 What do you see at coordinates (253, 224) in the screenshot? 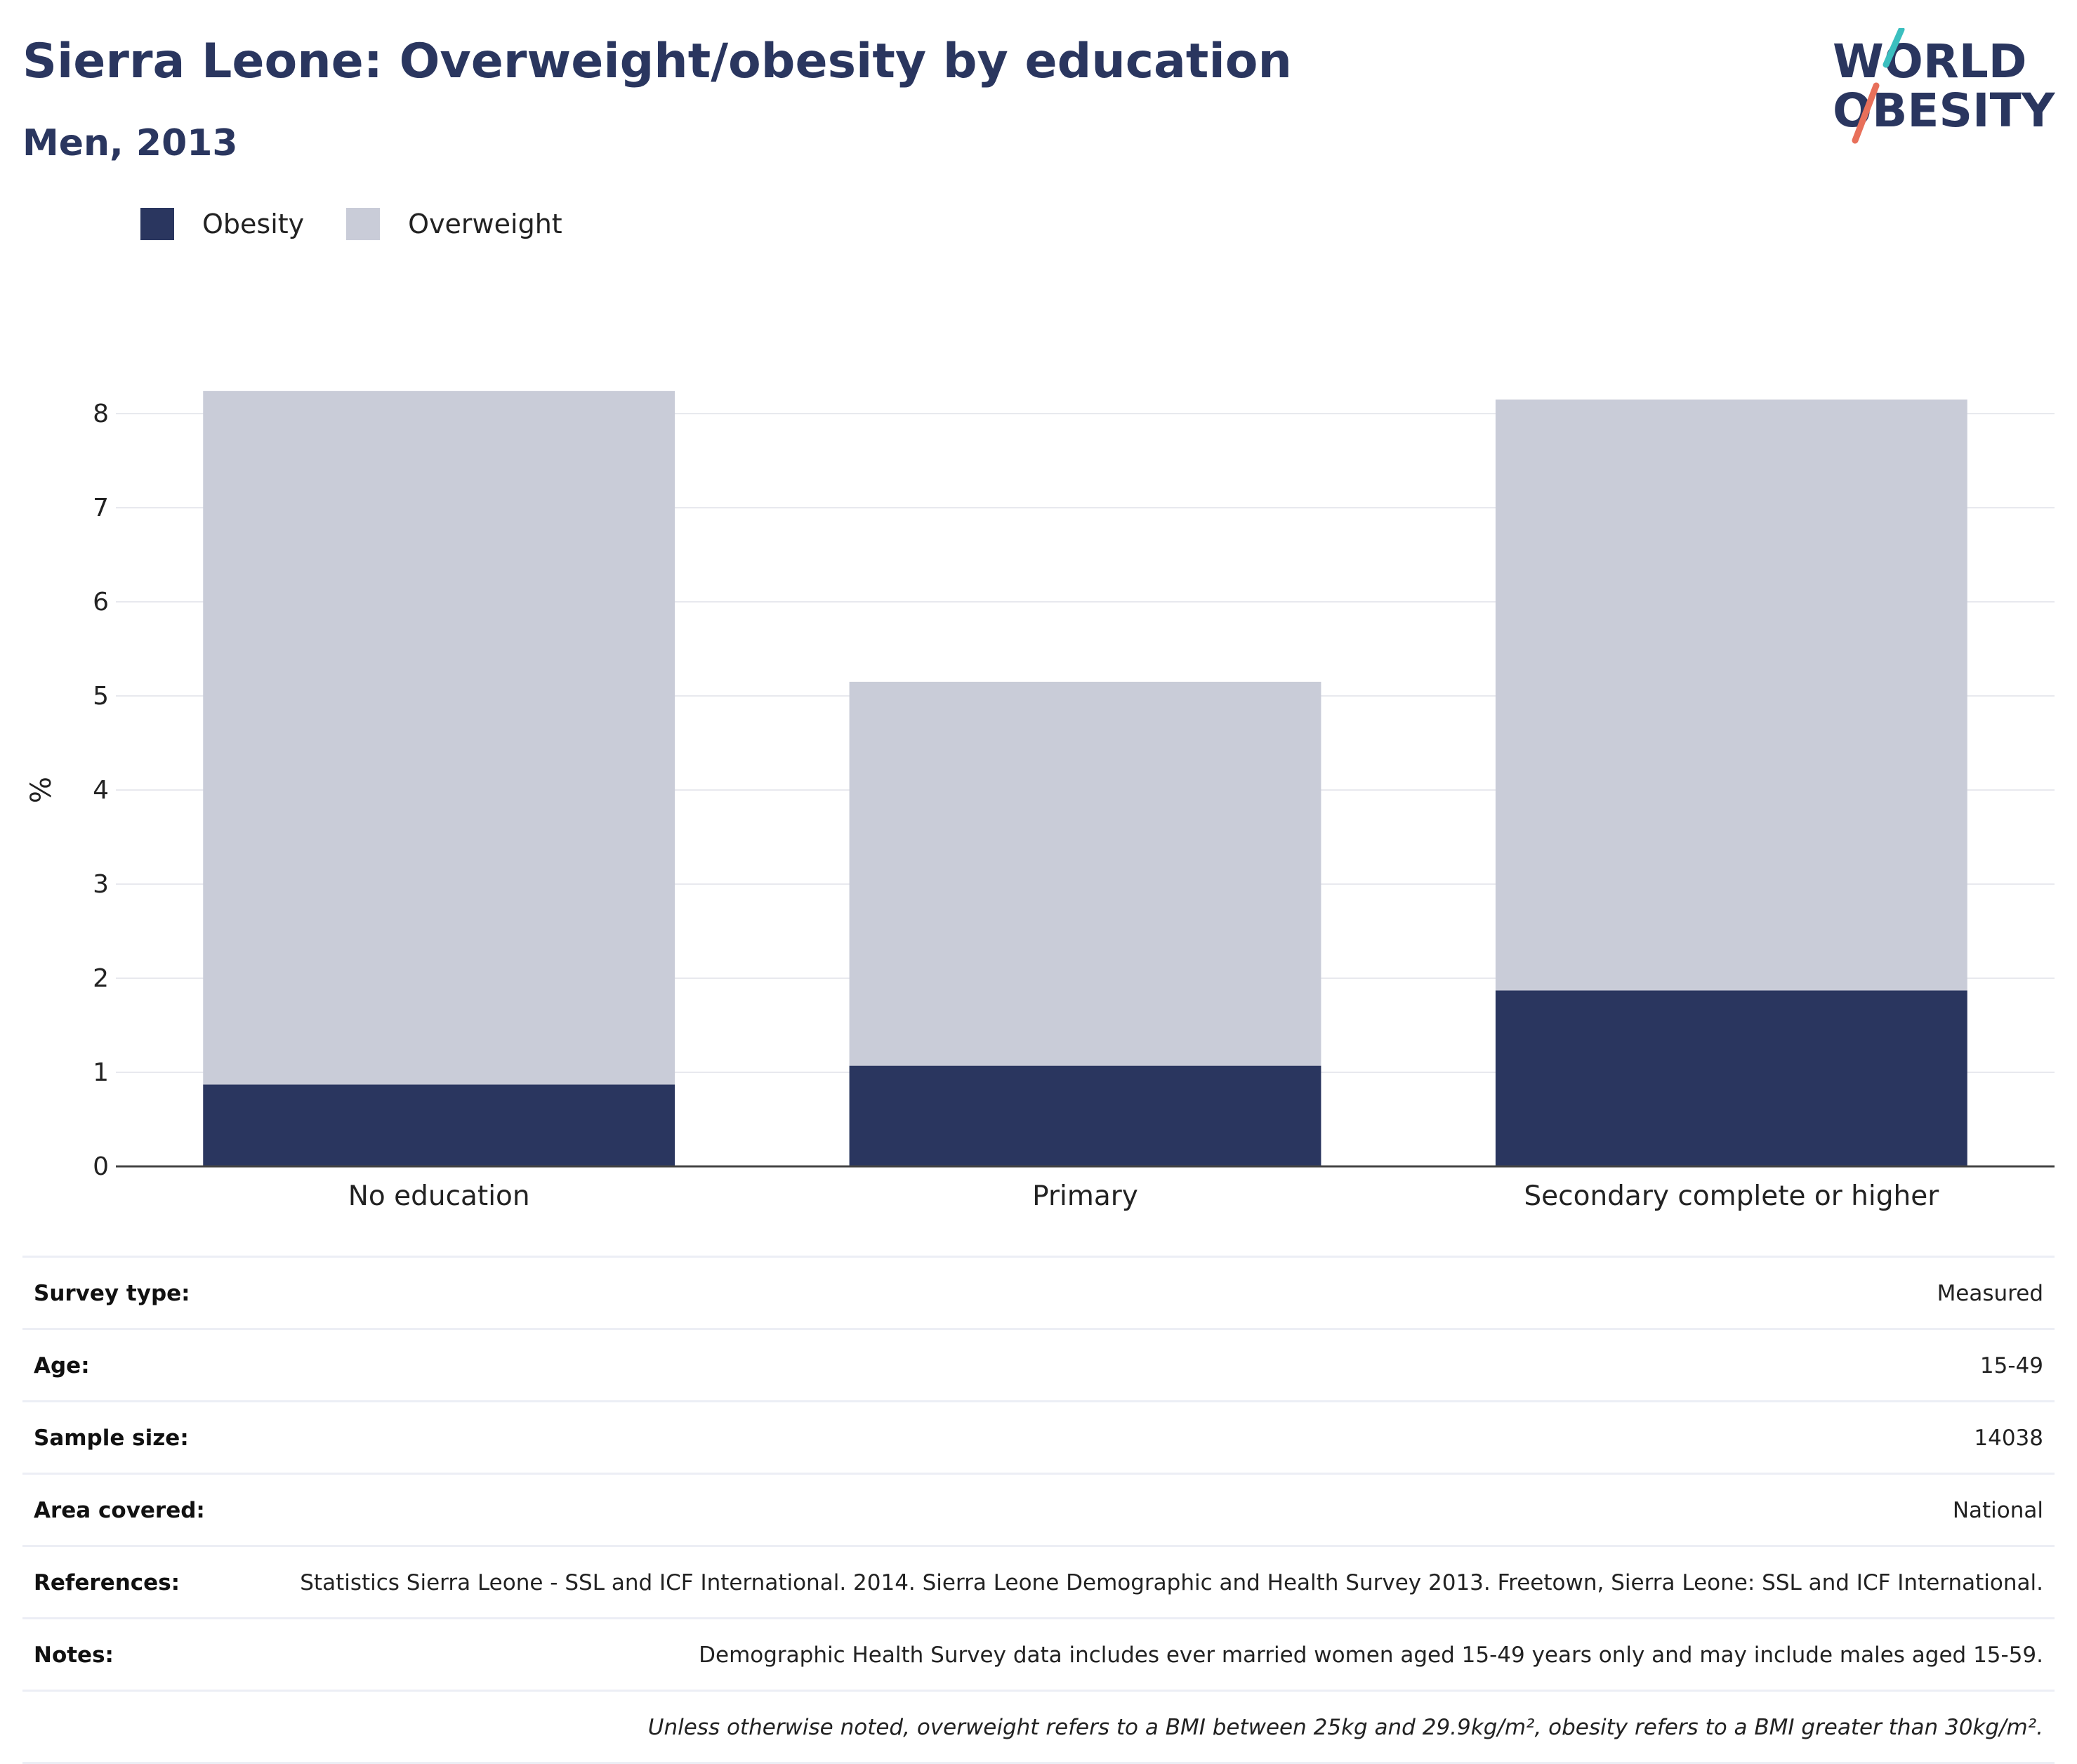
I see `legend-label-obesity: Obesity` at bounding box center [253, 224].